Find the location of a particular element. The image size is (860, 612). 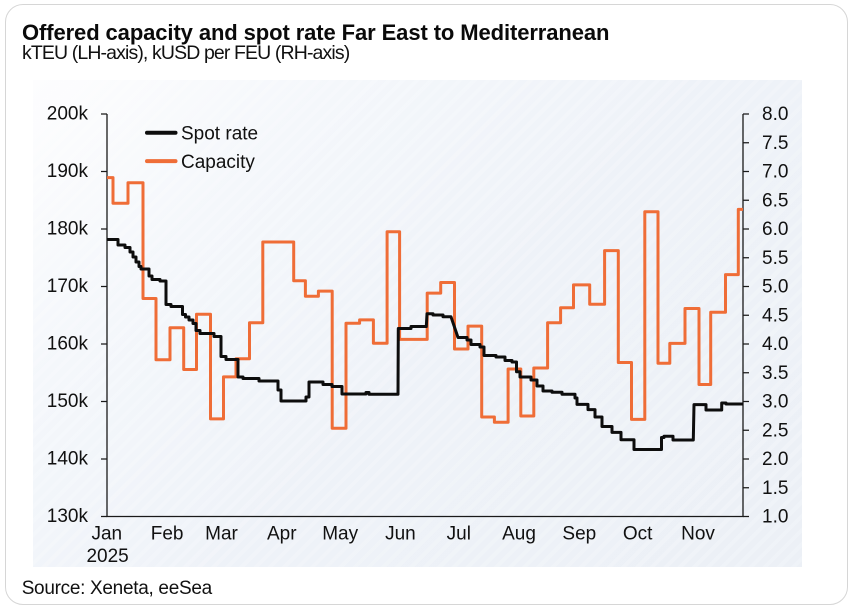

svg-text: Sep is located at coordinates (579, 534).